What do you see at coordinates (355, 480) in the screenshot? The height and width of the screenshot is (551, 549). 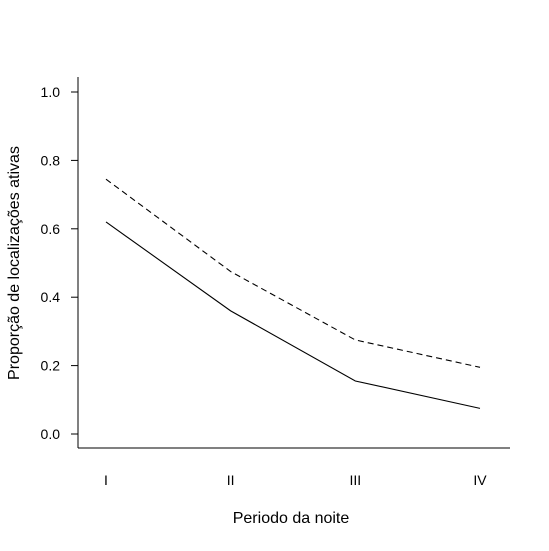 I see `x-tick-label: III` at bounding box center [355, 480].